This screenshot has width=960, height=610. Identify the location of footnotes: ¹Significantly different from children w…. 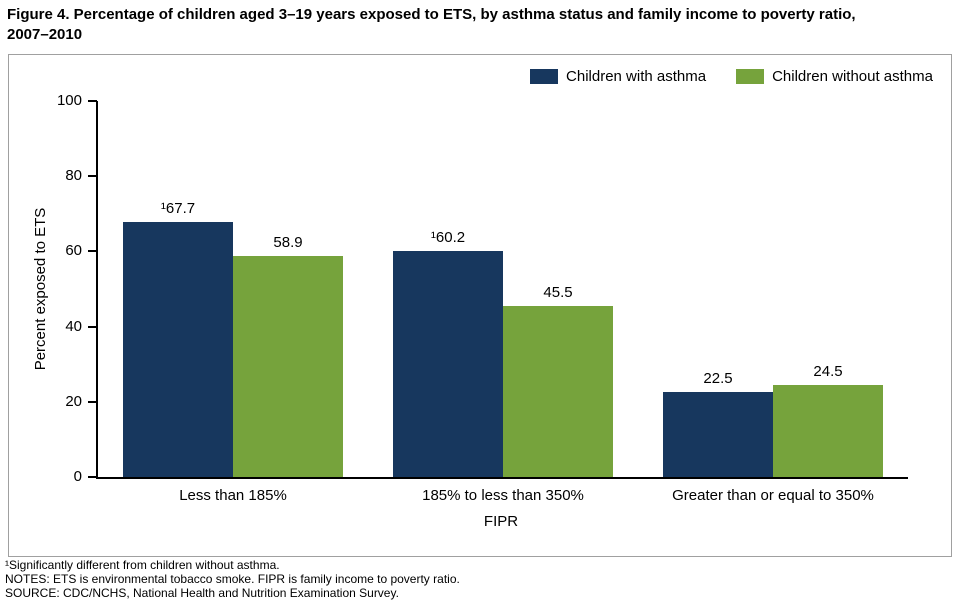
(480, 579).